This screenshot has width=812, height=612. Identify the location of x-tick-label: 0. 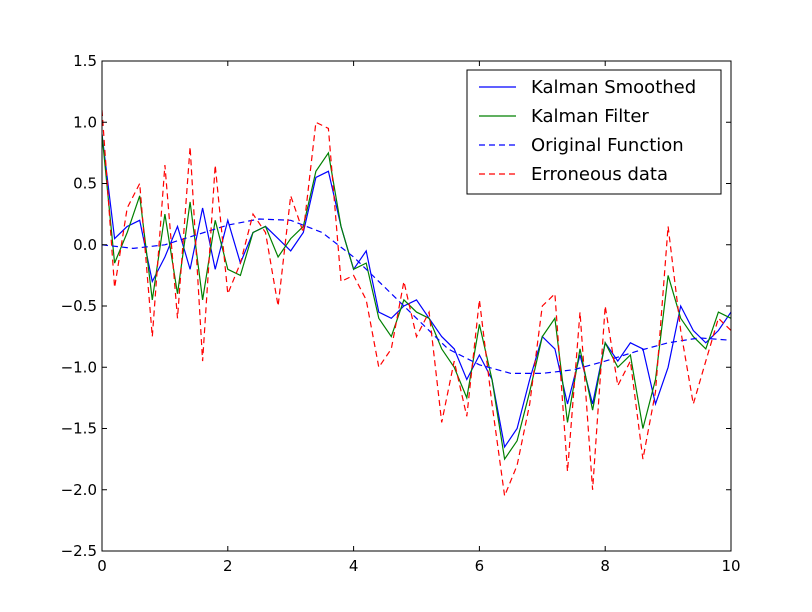
(102, 566).